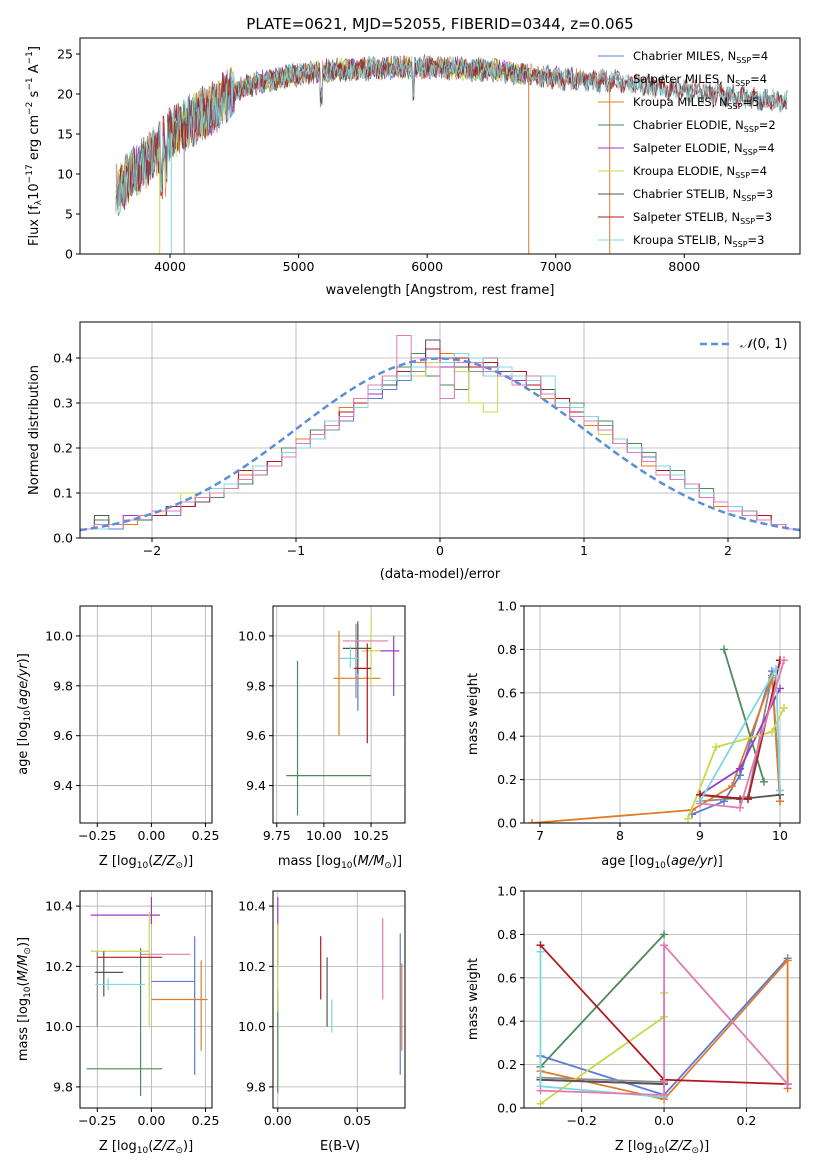 Image resolution: width=819 pixels, height=1170 pixels. What do you see at coordinates (63, 1086) in the screenshot?
I see `mass-vs-Z-y-tick-label: 9.8` at bounding box center [63, 1086].